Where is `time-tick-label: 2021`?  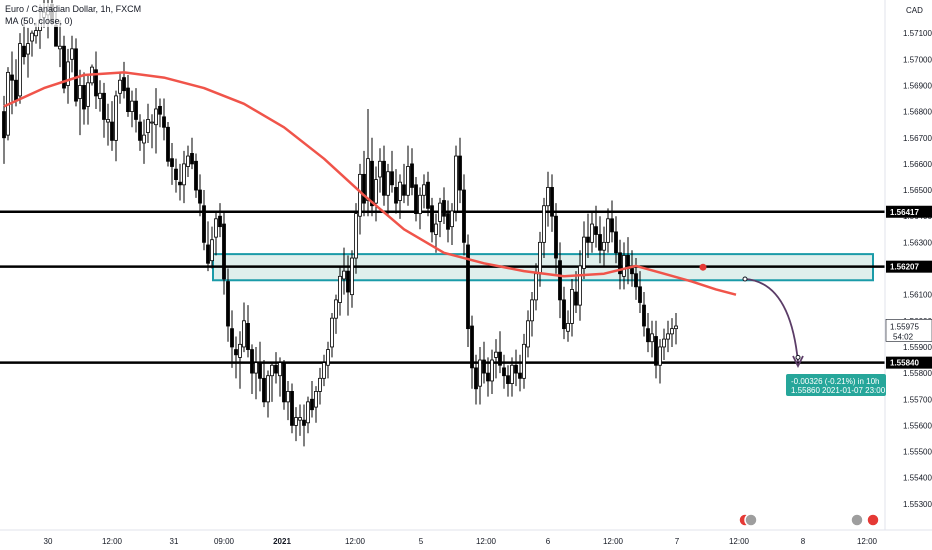 time-tick-label: 2021 is located at coordinates (282, 541).